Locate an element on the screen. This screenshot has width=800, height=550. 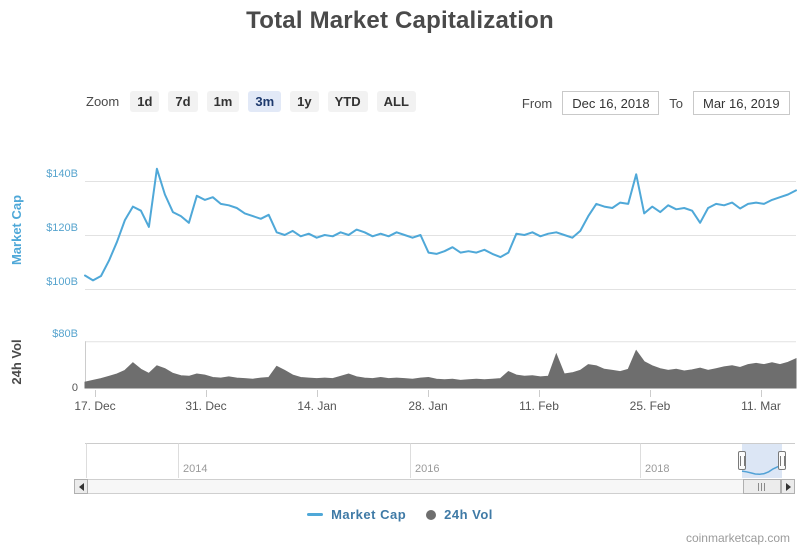
navigator-year-label: 2014 is located at coordinates (195, 469).